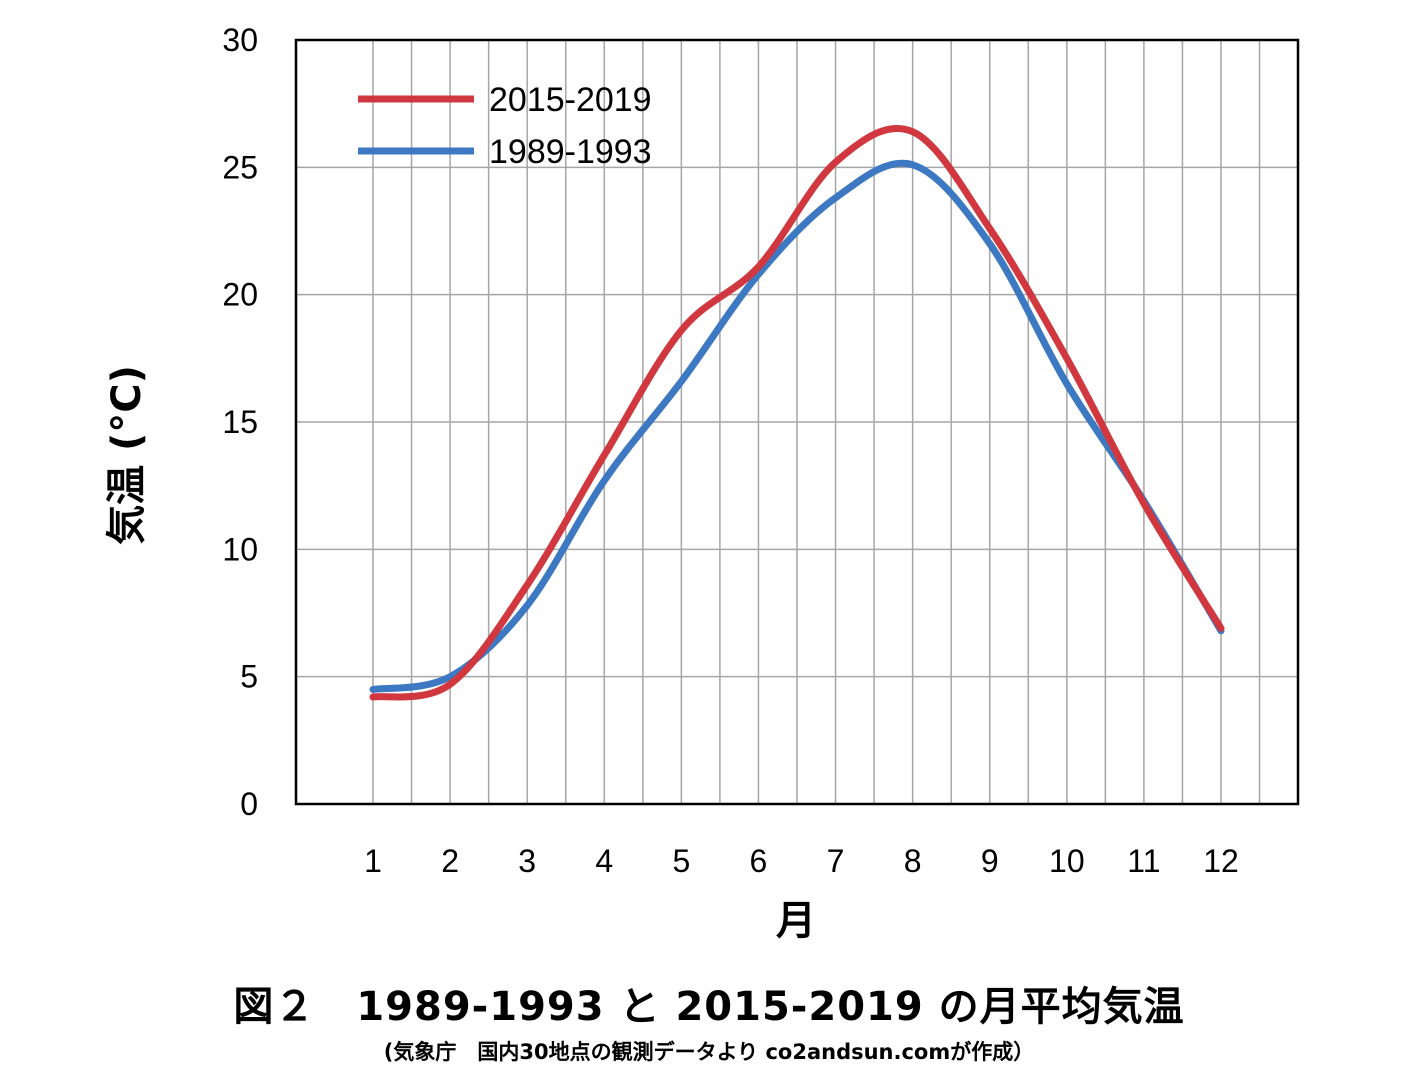 This screenshot has height=1076, width=1418. What do you see at coordinates (913, 861) in the screenshot?
I see `x-tick-label: 8` at bounding box center [913, 861].